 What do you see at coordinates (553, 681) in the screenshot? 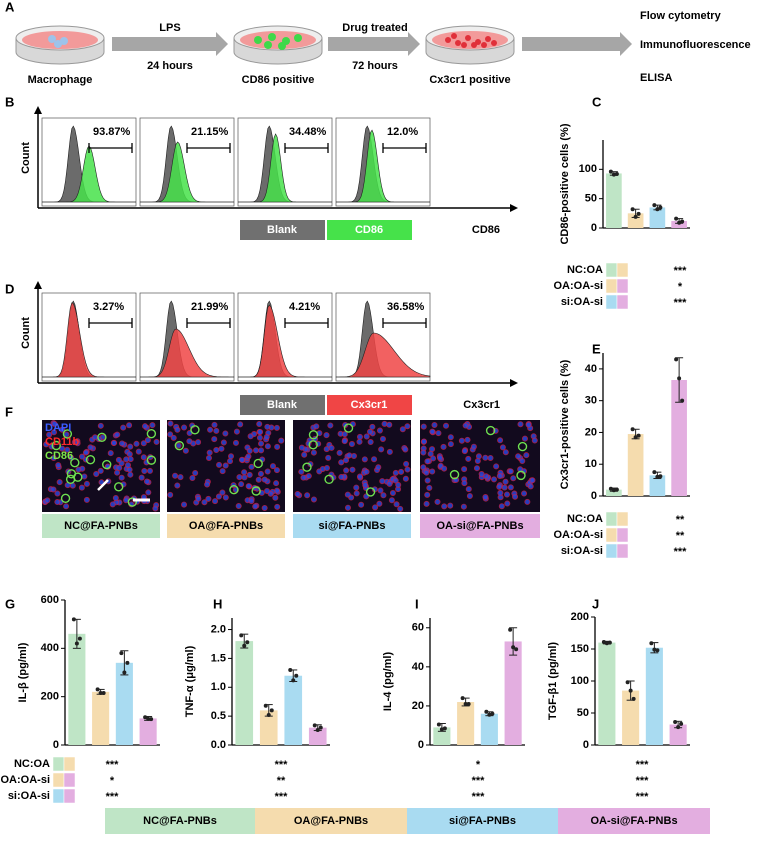
I see `y-axis-label: TGF-β1 (pg/ml)` at bounding box center [553, 681].